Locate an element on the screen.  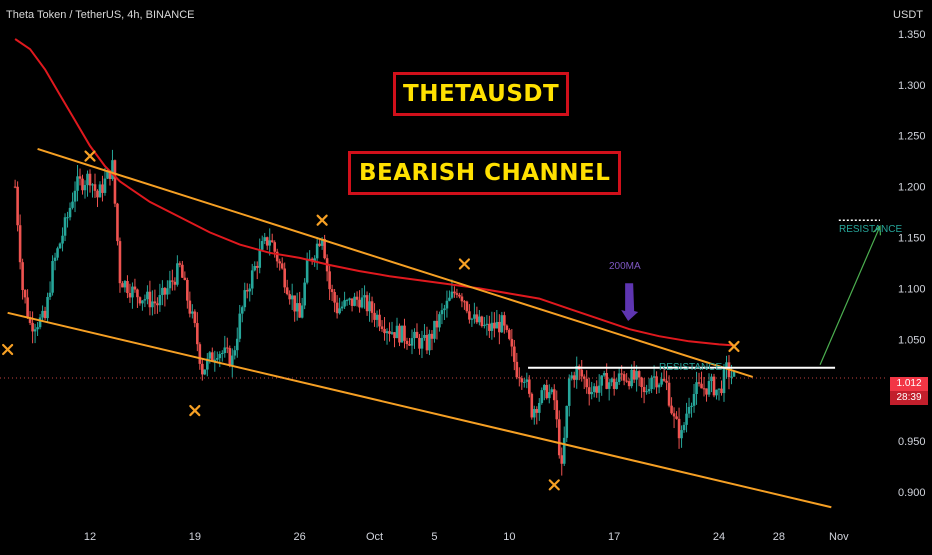
current-price-badge: 1.012 is located at coordinates (909, 384).